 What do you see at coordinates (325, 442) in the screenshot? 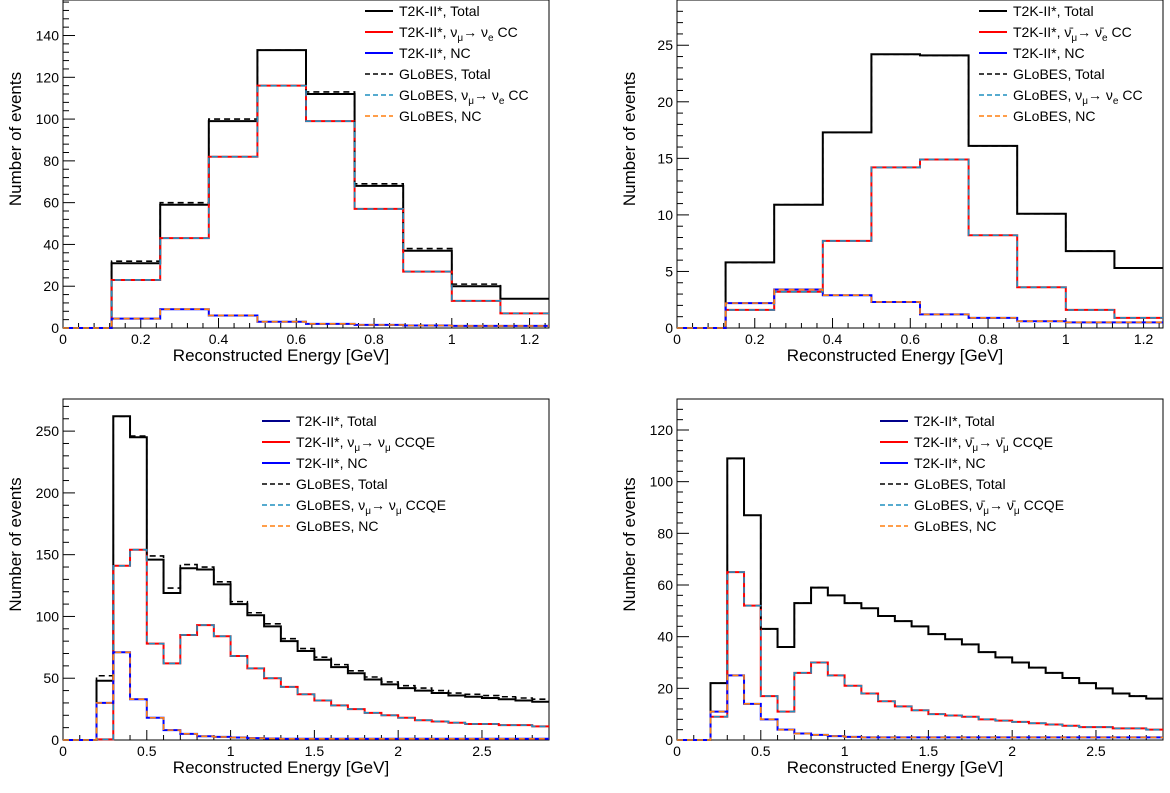
I see `legend-entry-part: T2K-II*, ν` at bounding box center [325, 442].